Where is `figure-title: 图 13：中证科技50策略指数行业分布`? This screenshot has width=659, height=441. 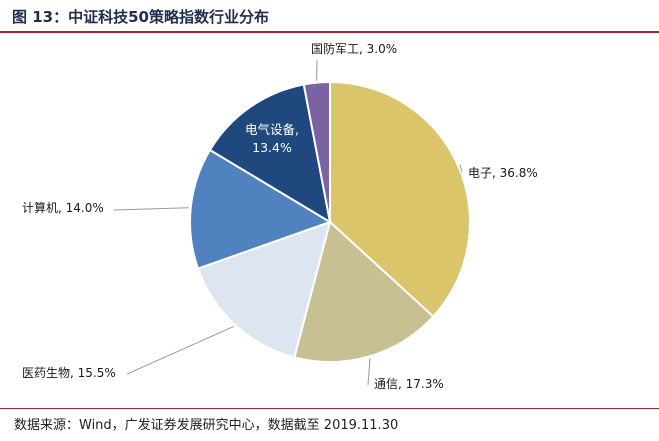
figure-title: 图 13：中证科技50策略指数行业分布 is located at coordinates (140, 17).